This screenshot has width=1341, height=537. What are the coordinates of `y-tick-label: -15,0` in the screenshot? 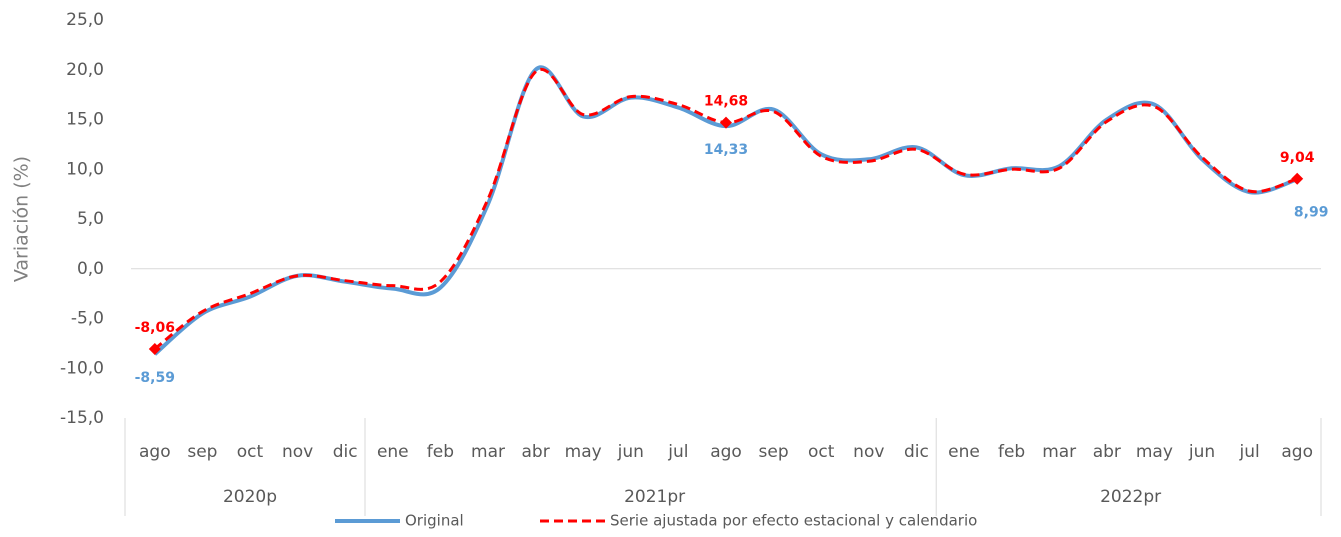 It's located at (82, 418).